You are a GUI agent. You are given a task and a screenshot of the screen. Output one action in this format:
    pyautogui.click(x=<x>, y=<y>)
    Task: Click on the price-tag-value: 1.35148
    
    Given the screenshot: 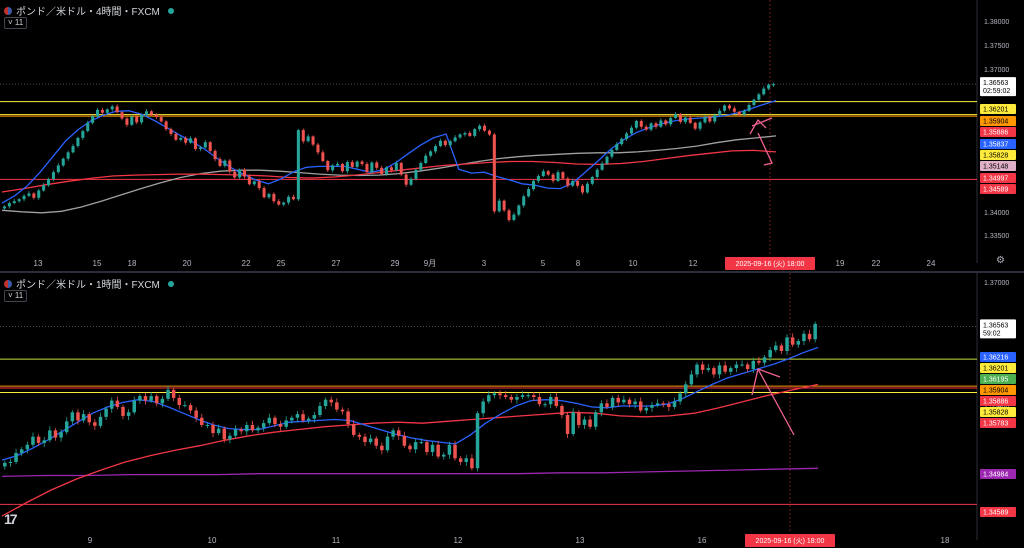 What is the action you would take?
    pyautogui.click(x=995, y=167)
    